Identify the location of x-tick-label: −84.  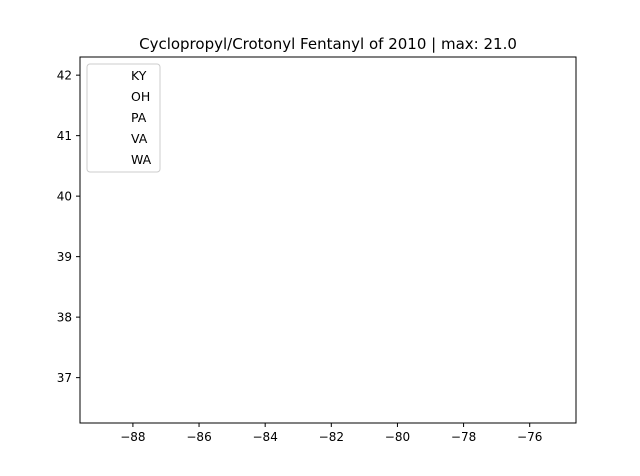
(265, 437).